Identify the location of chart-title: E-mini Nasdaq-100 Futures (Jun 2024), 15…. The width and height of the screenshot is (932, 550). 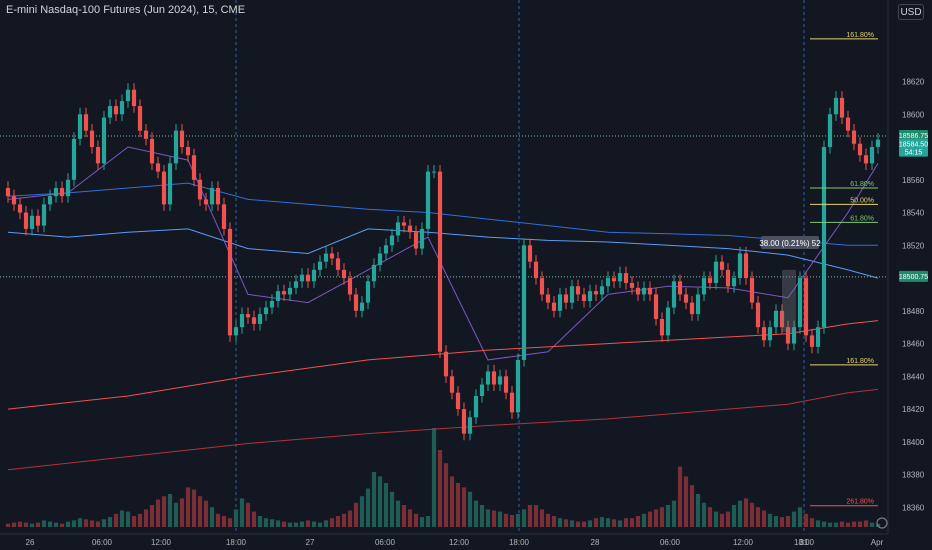
(126, 10).